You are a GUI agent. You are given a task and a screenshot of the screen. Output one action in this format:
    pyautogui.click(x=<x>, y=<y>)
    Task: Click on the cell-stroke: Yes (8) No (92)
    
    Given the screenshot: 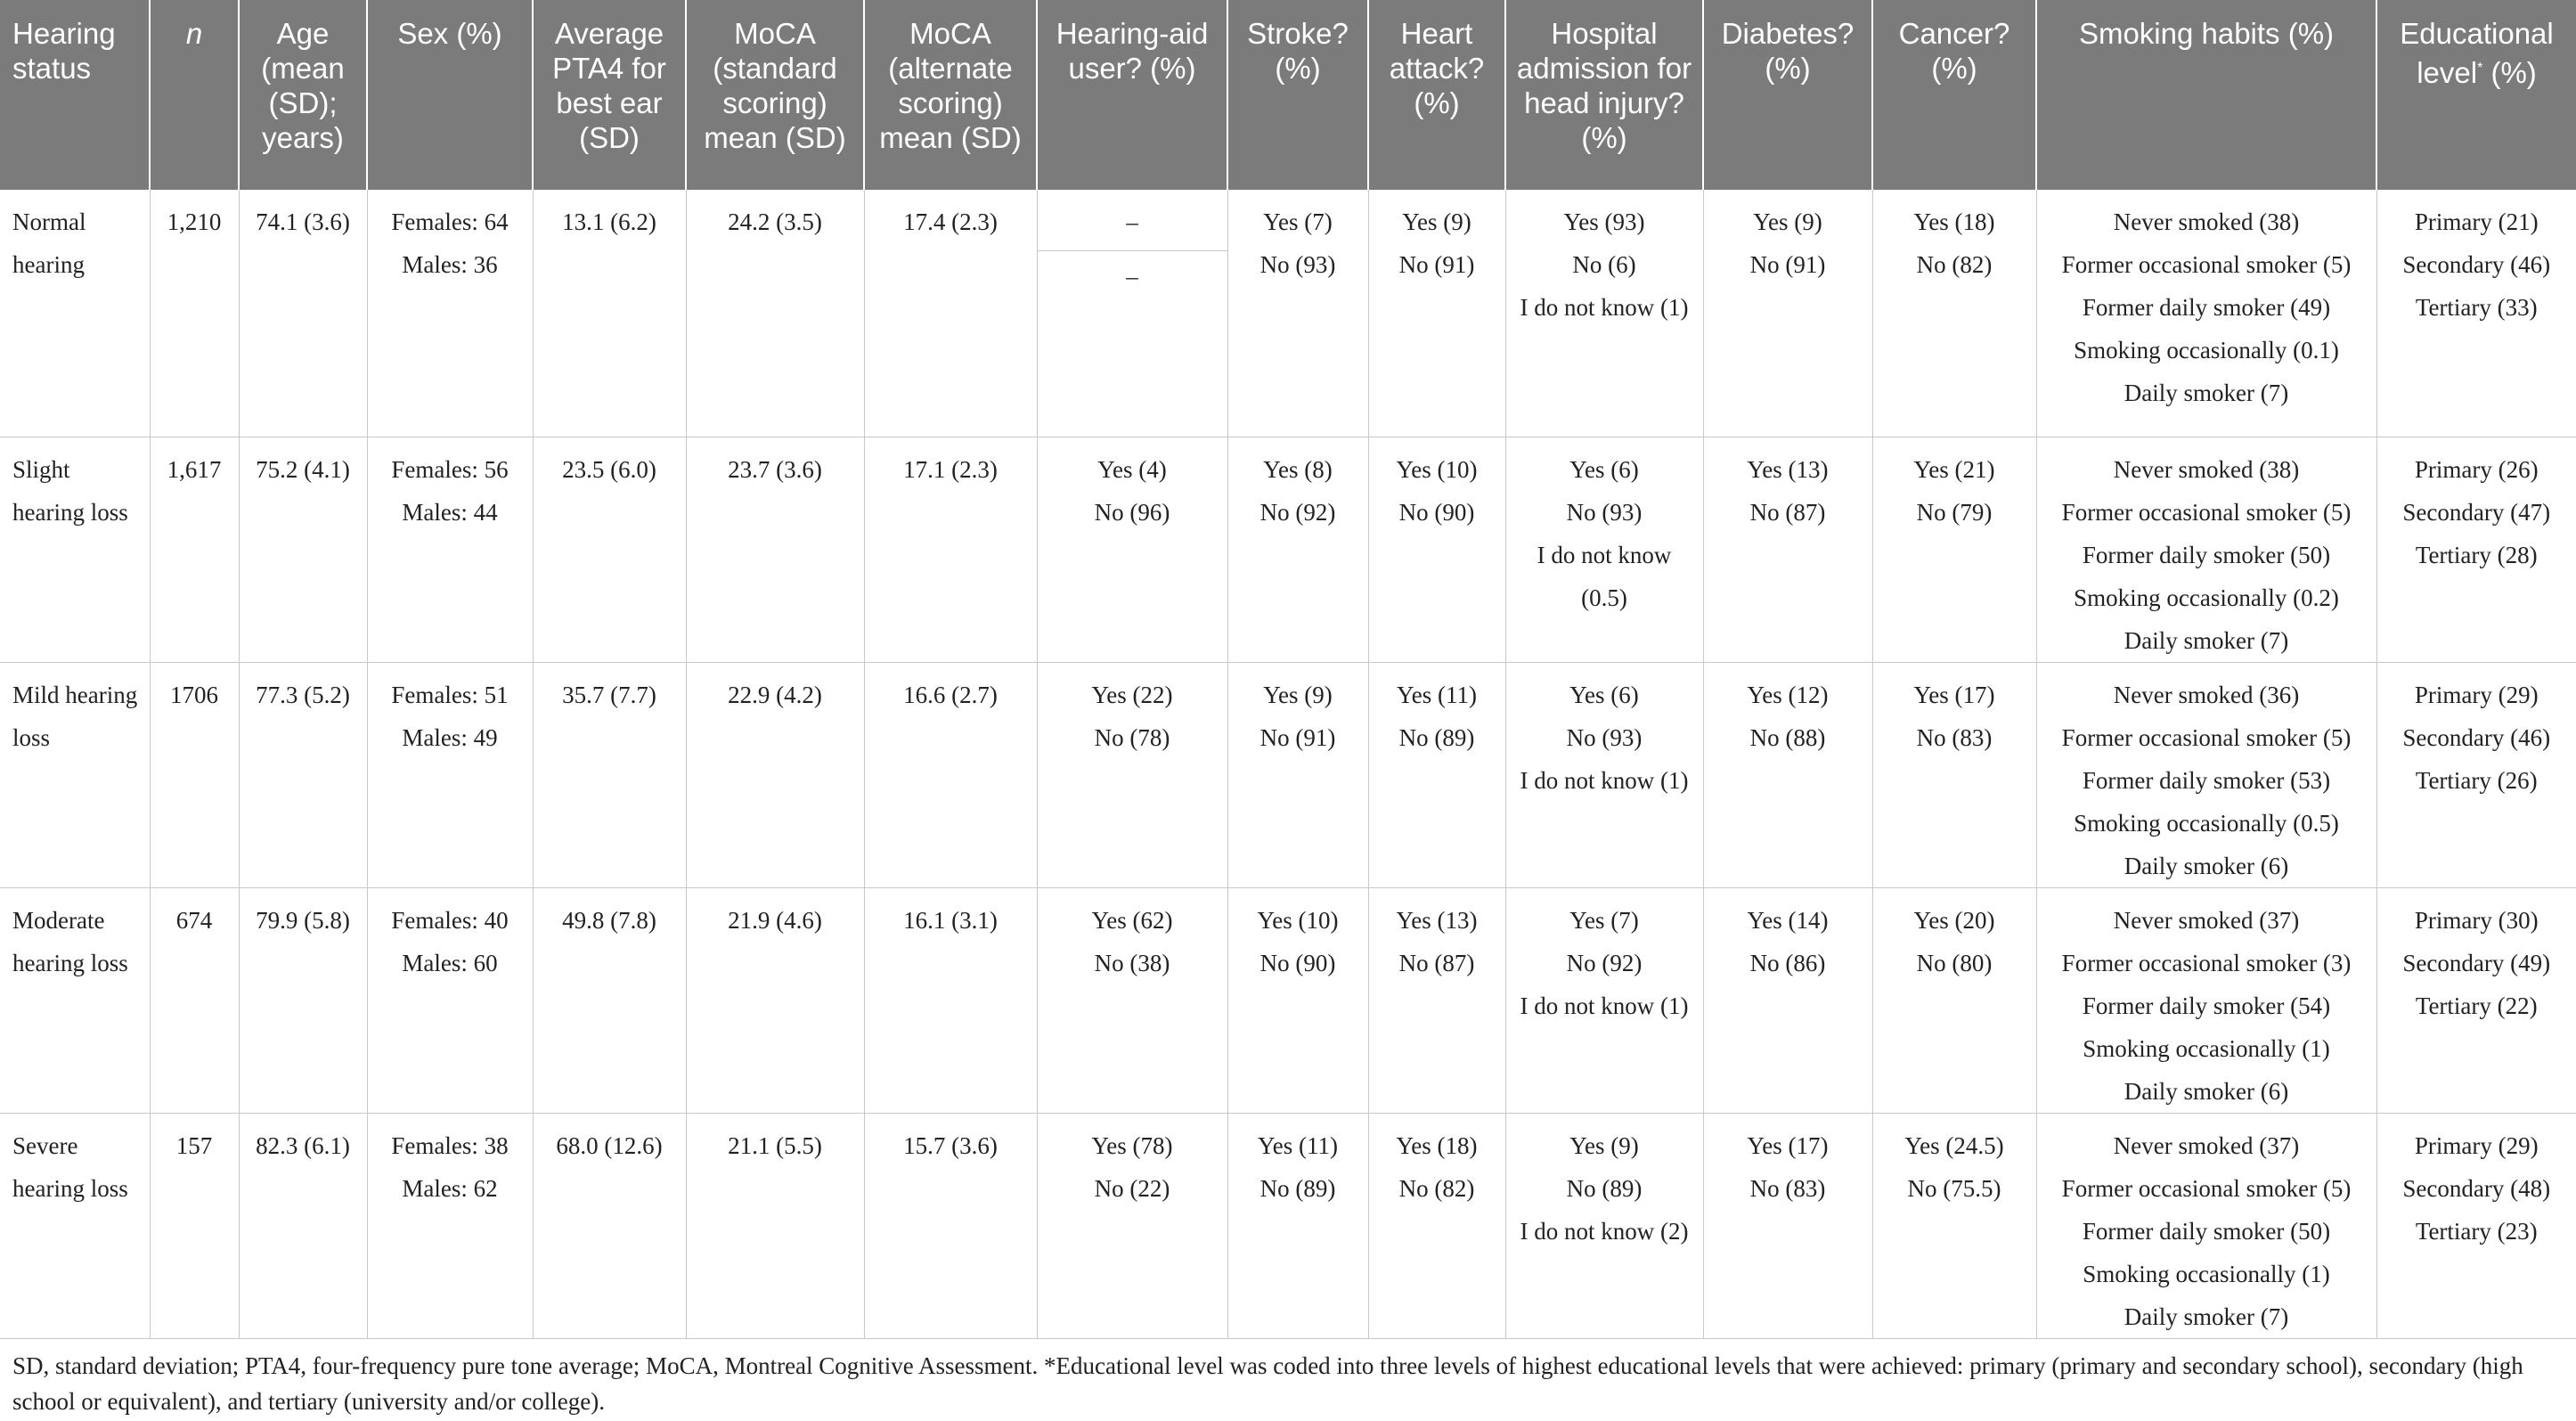 What is the action you would take?
    pyautogui.click(x=1298, y=550)
    